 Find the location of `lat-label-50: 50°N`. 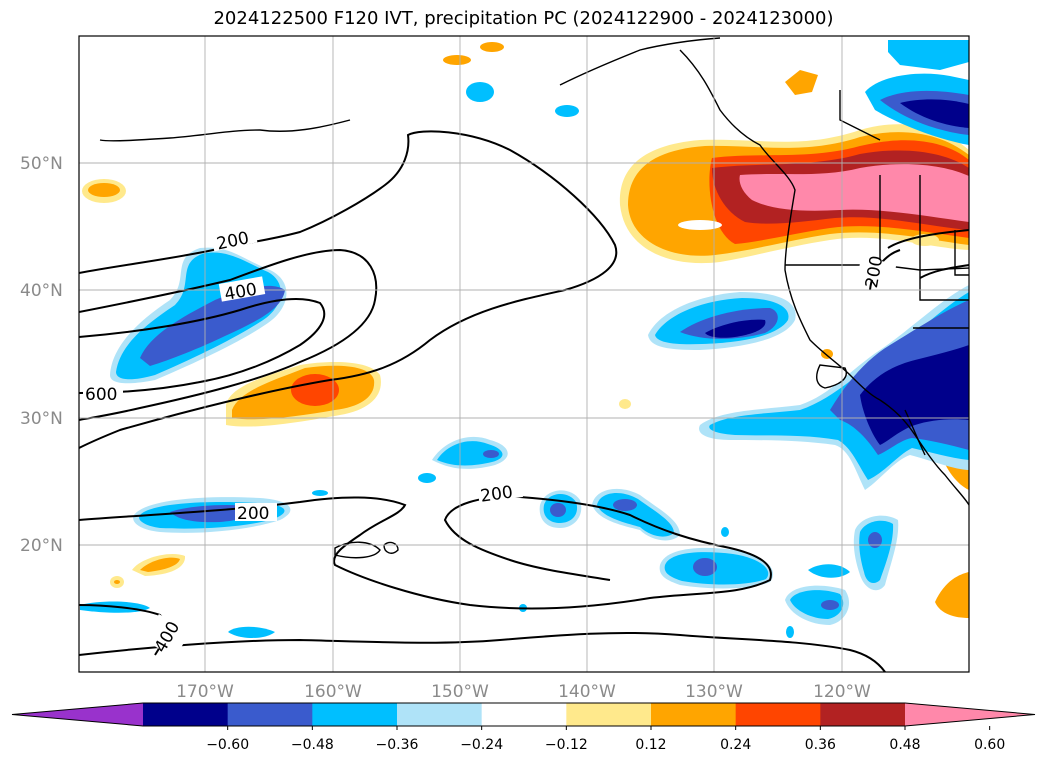

lat-label-50: 50°N is located at coordinates (41, 164).